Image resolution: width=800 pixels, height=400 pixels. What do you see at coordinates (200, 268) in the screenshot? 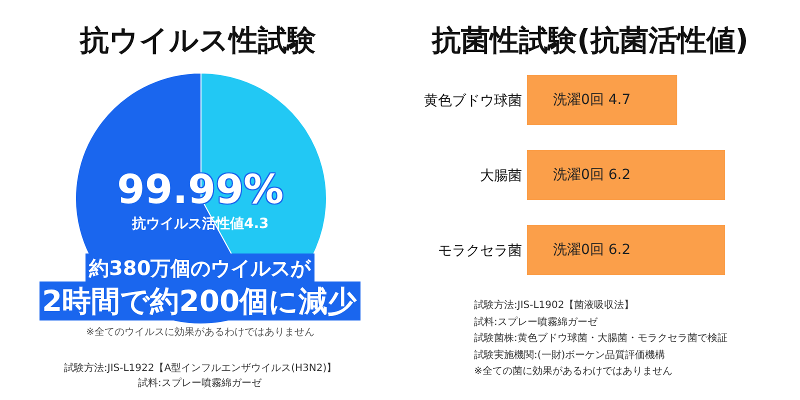
I see `text: 約380万個のウイルスが` at bounding box center [200, 268].